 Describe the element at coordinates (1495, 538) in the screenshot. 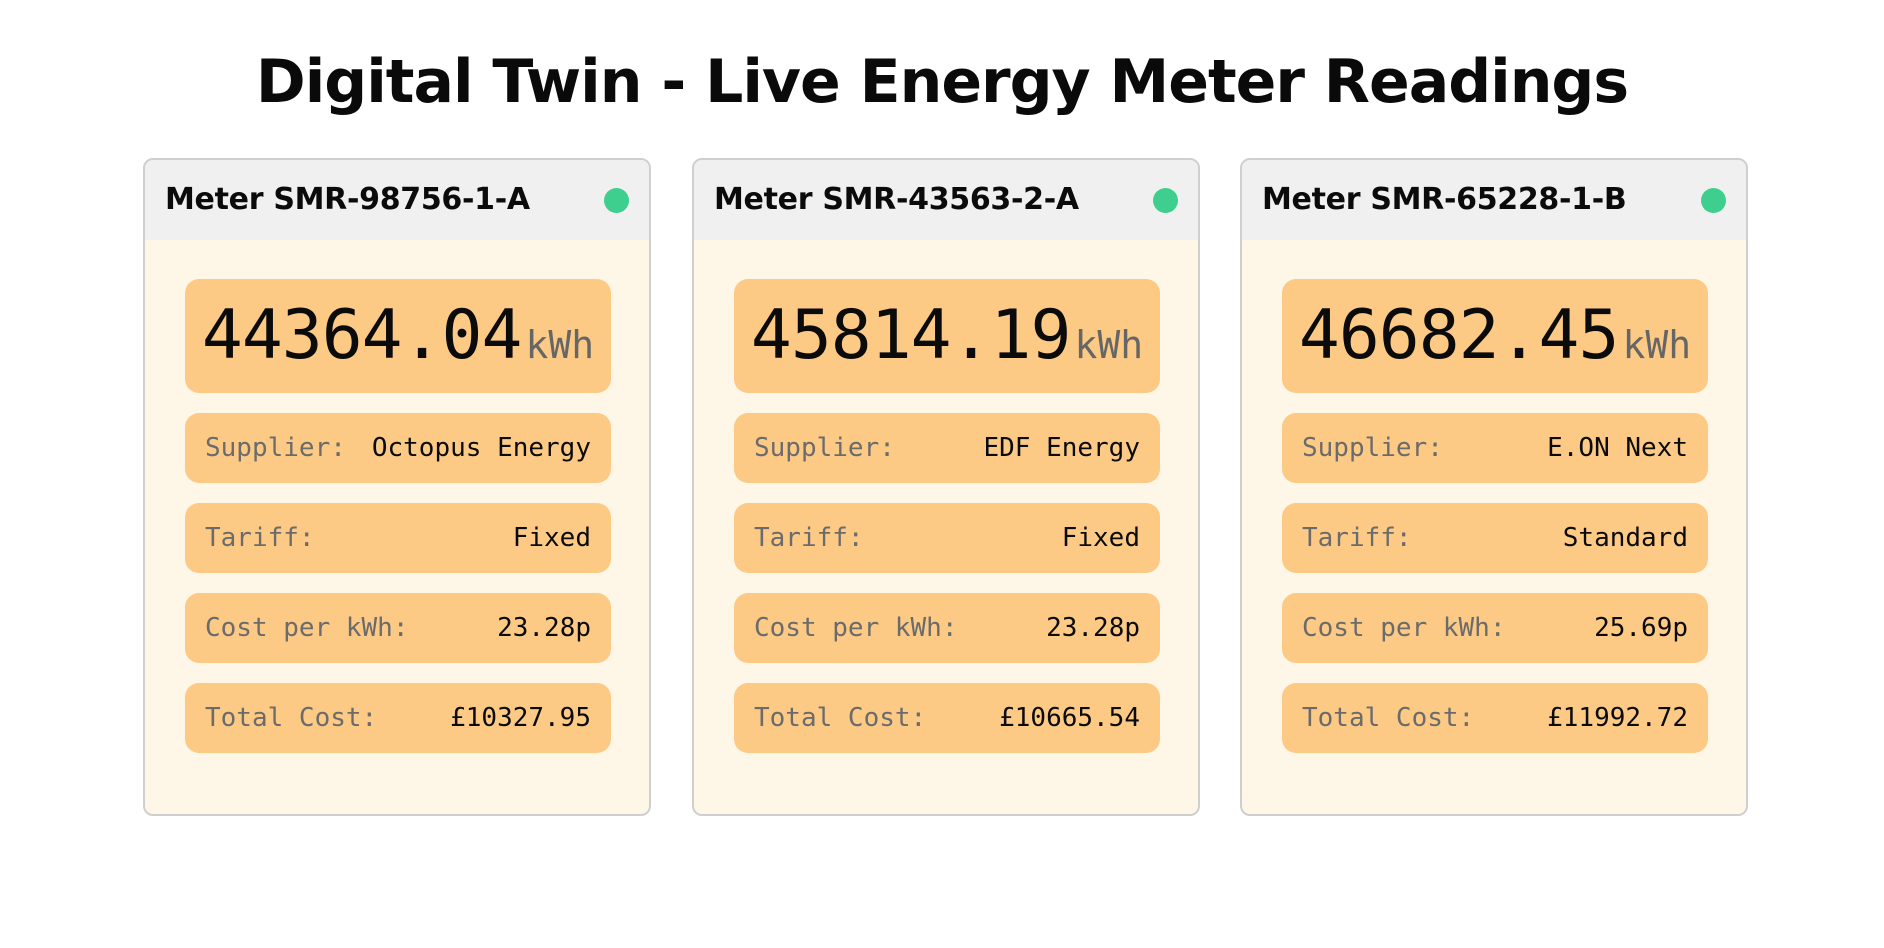

I see `tariff-row: Tariff: Standard` at that location.